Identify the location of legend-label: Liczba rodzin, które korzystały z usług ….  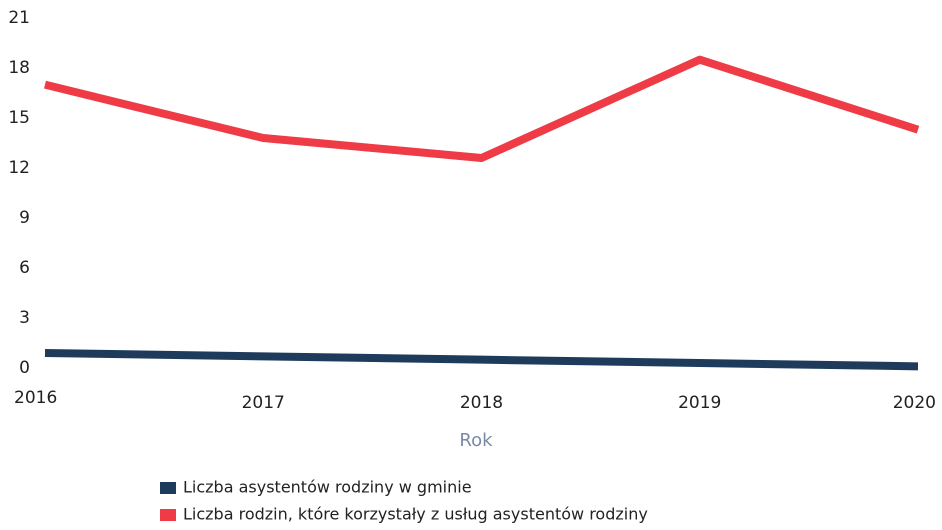
(415, 514).